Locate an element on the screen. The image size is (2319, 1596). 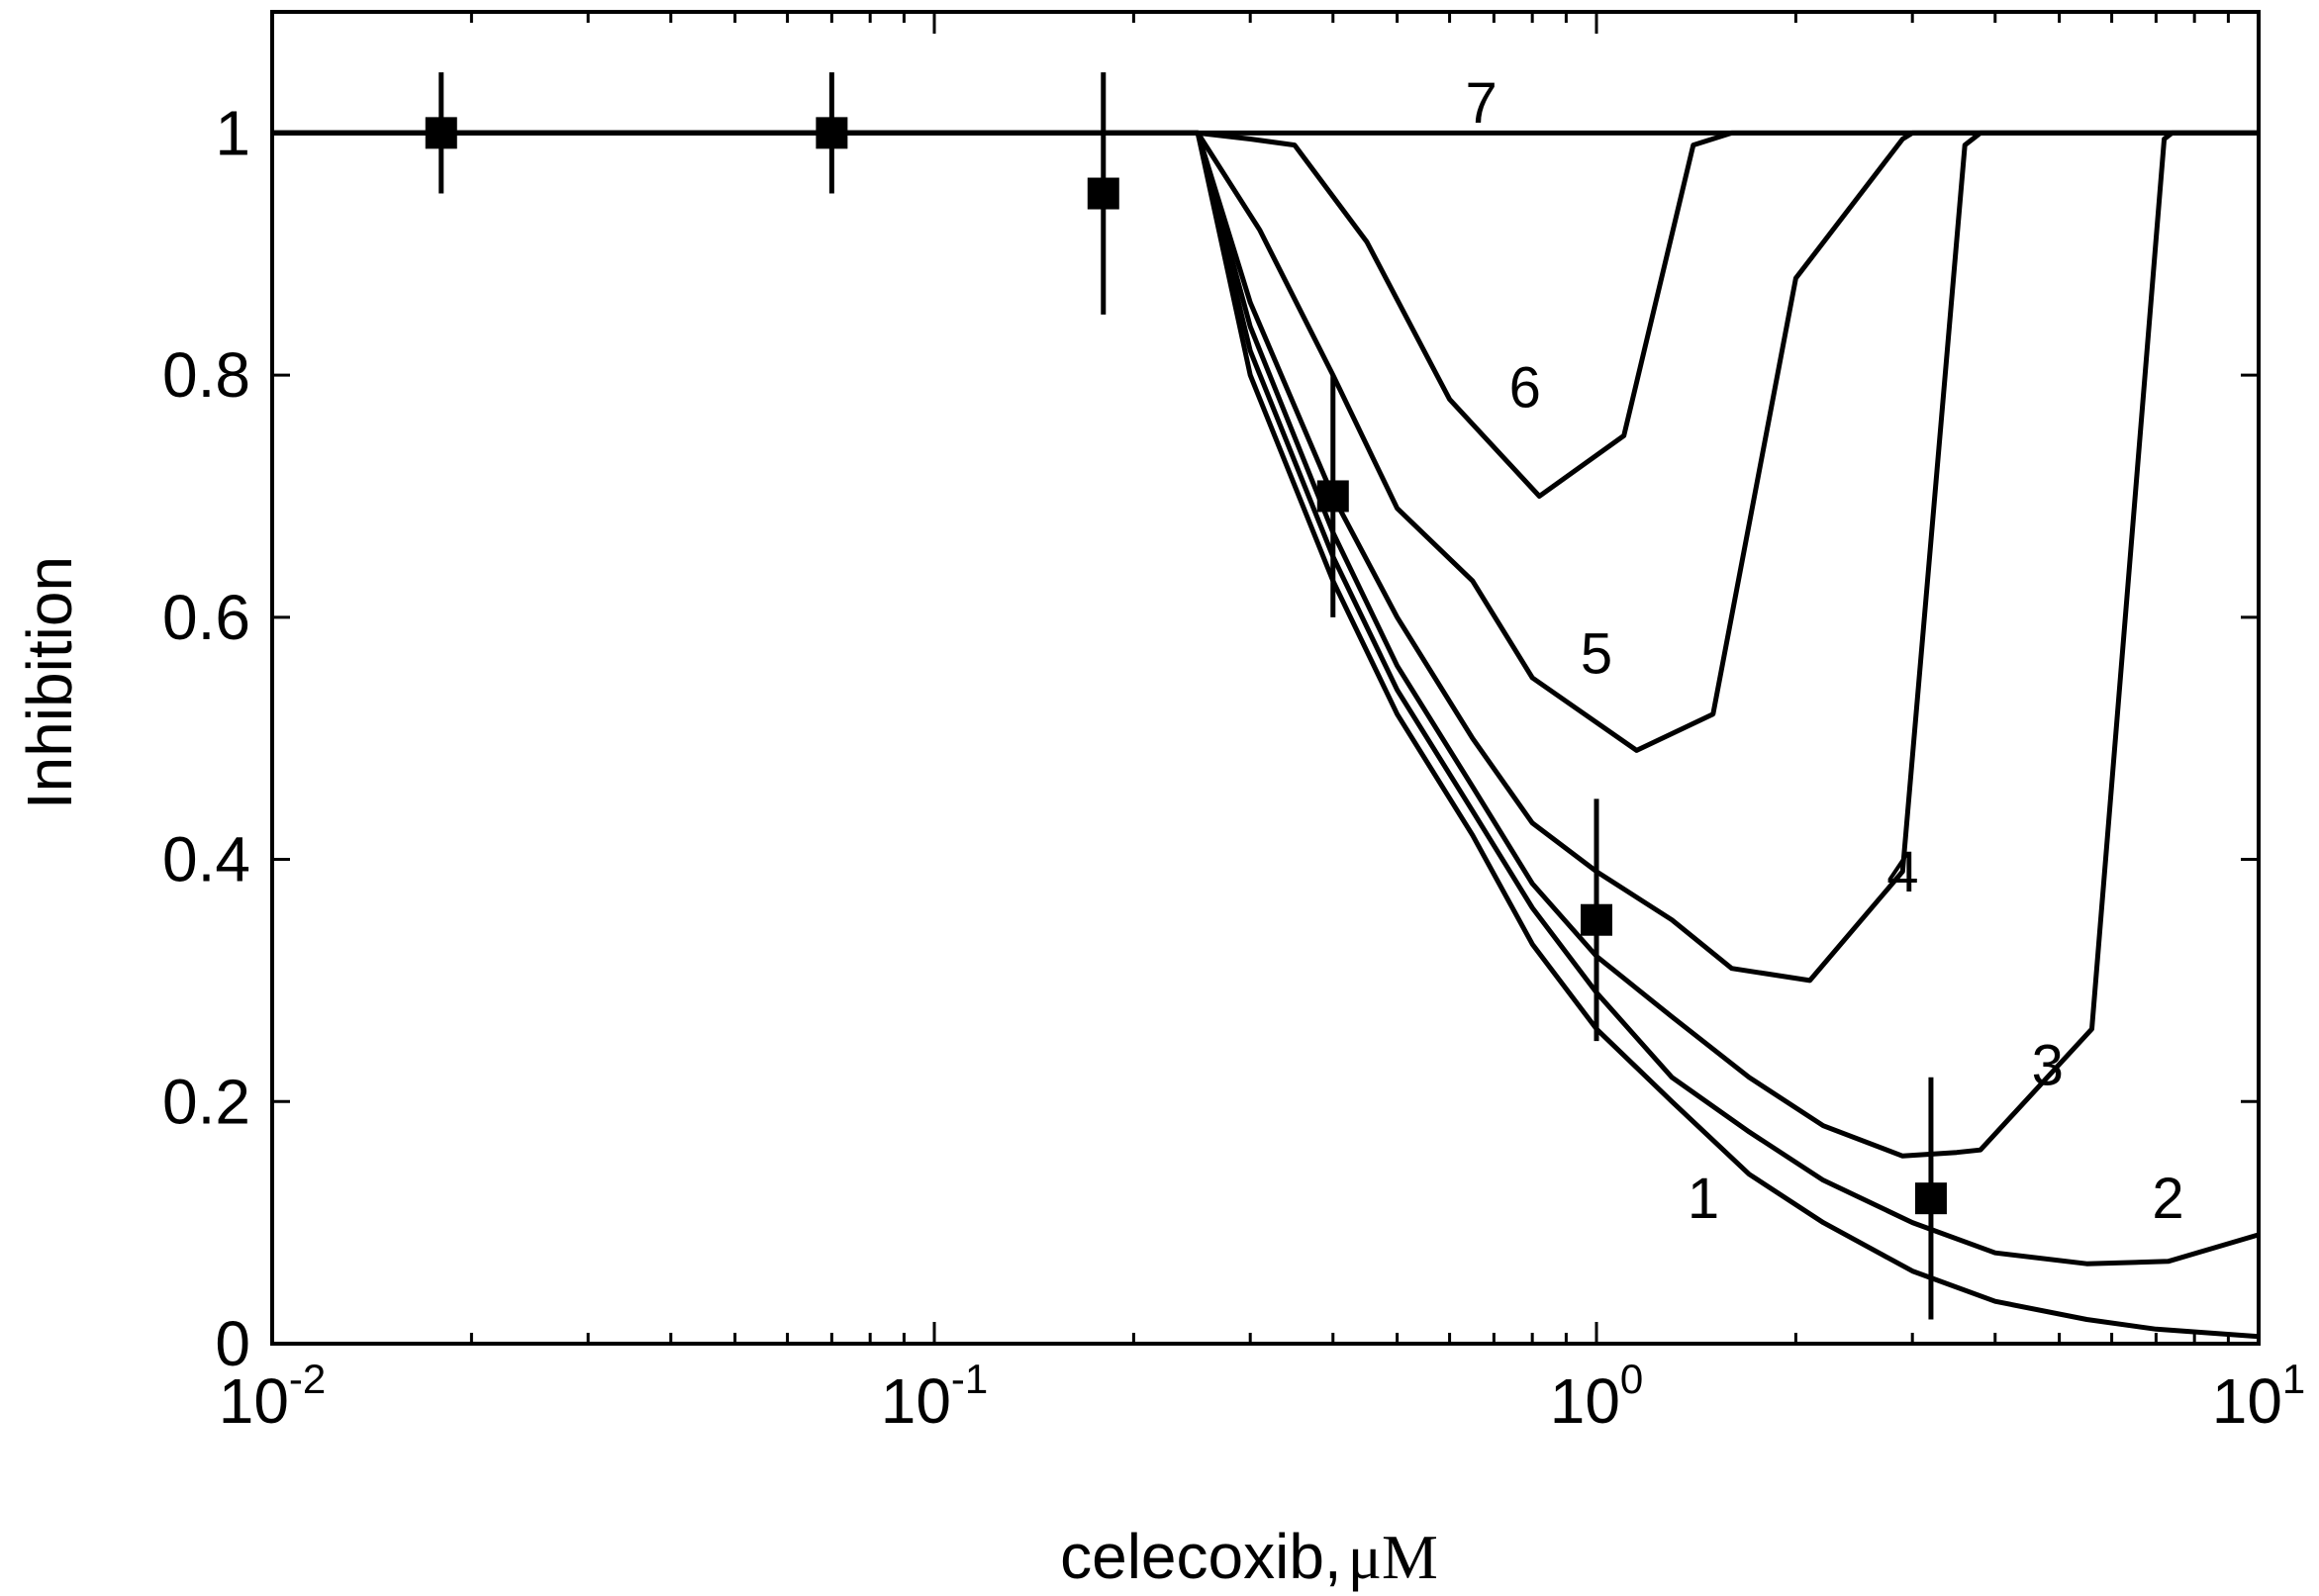
x-tick-exponent: -1 is located at coordinates (969, 1379).